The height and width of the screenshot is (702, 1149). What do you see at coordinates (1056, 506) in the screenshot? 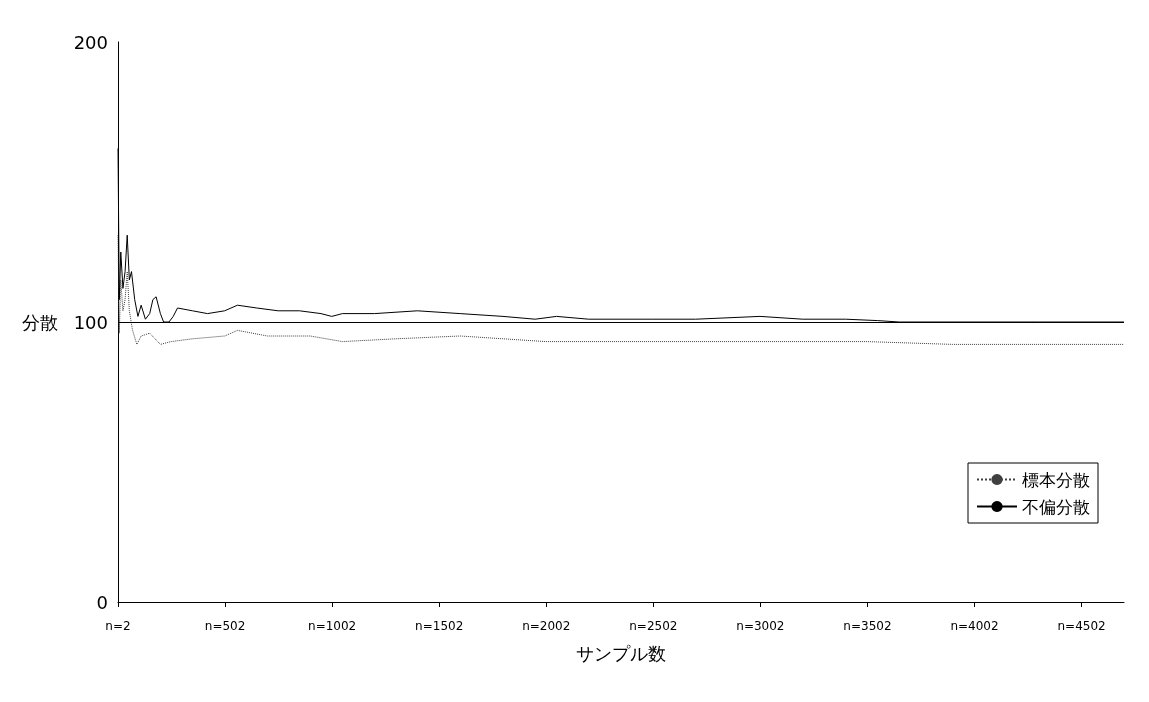
I see `legend-label: 不偏分散` at bounding box center [1056, 506].